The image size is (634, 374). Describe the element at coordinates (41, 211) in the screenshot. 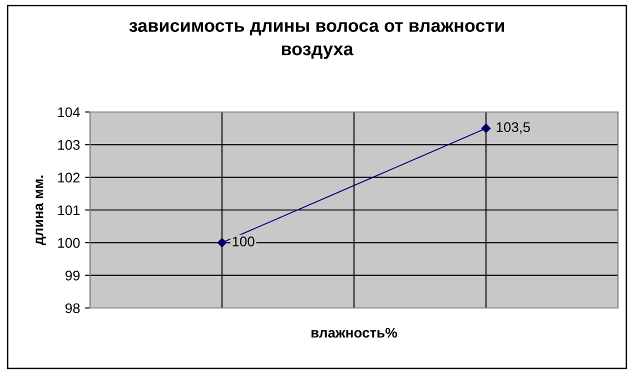

I see `y-axis-title: длина мм.` at that location.